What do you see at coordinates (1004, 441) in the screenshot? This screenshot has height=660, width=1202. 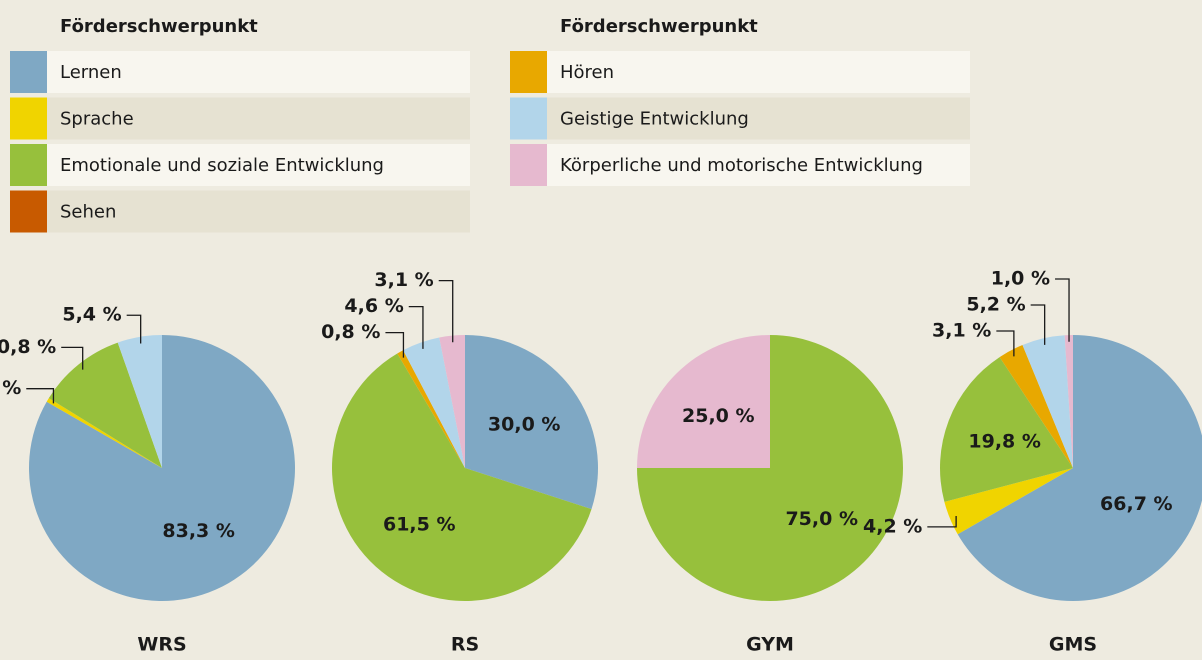 I see `value-label: 19,8 %` at bounding box center [1004, 441].